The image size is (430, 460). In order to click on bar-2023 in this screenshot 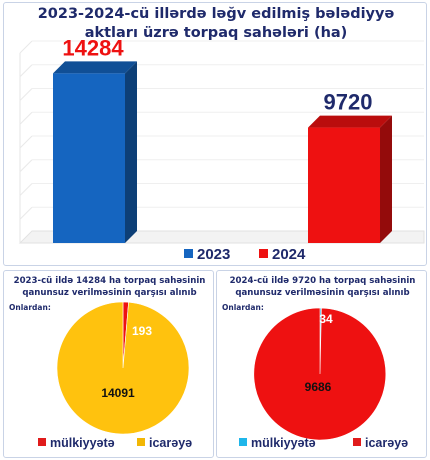, I will do `click(95, 152)`.